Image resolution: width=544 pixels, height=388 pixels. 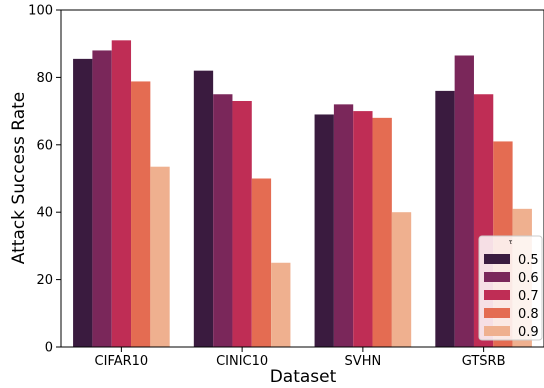 What do you see at coordinates (242, 224) in the screenshot?
I see `bar-cinic10-0.7` at bounding box center [242, 224].